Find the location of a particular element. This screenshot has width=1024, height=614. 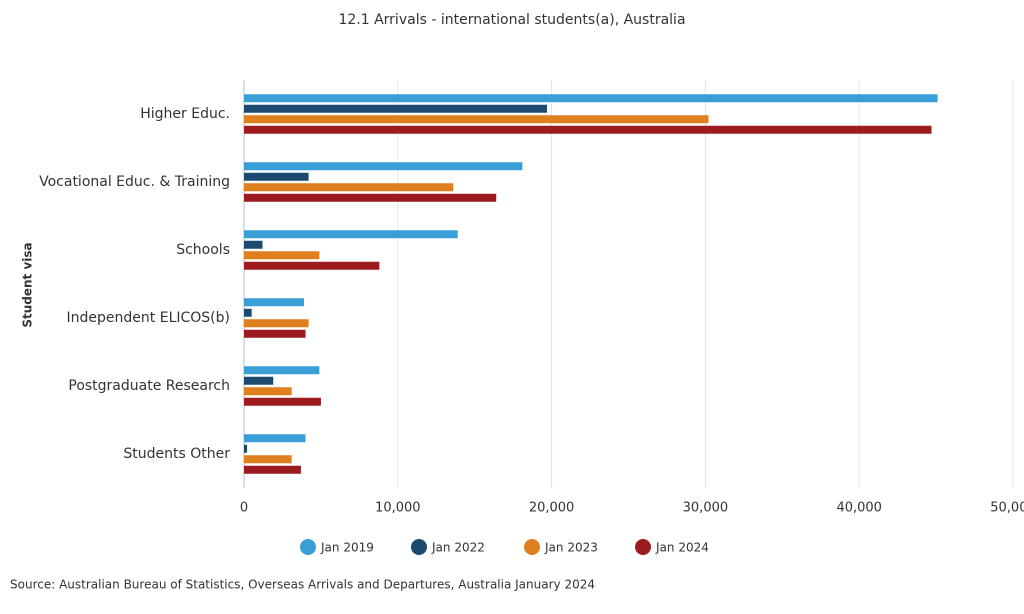

y-tick-label: Higher Educ. is located at coordinates (185, 114).